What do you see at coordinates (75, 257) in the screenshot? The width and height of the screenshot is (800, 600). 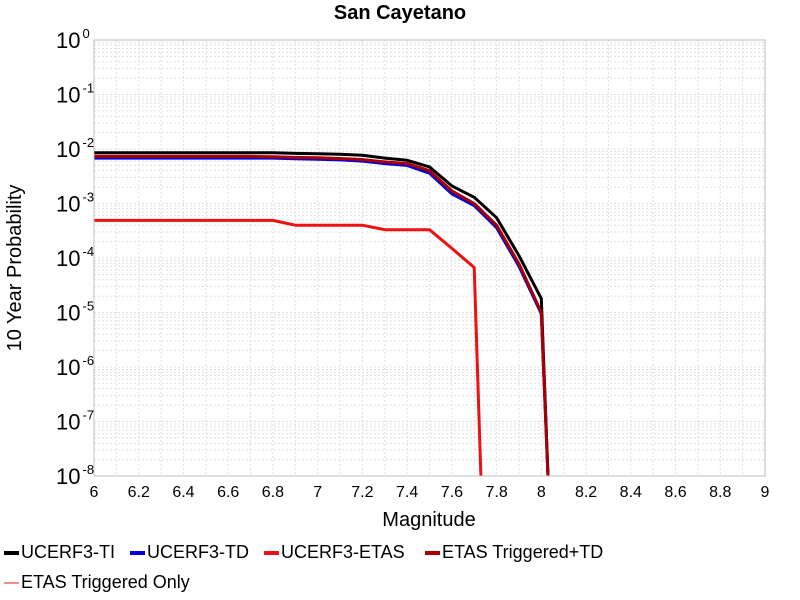 I see `y-tick-label: 10 -4` at bounding box center [75, 257].